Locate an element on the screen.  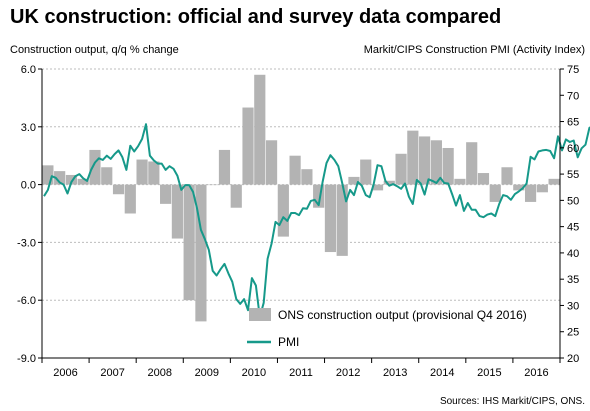
bar-2012Q3 is located at coordinates (354, 180).